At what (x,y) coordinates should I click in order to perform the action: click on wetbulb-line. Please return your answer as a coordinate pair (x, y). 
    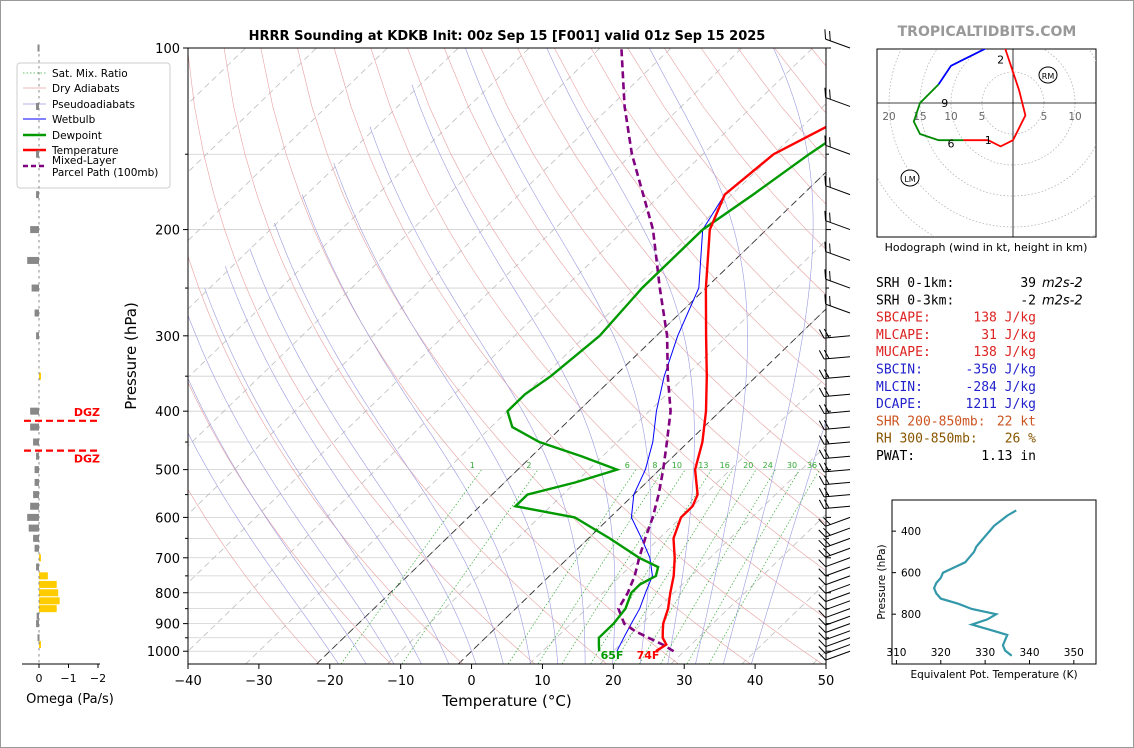
    Looking at the image, I should click on (721, 389).